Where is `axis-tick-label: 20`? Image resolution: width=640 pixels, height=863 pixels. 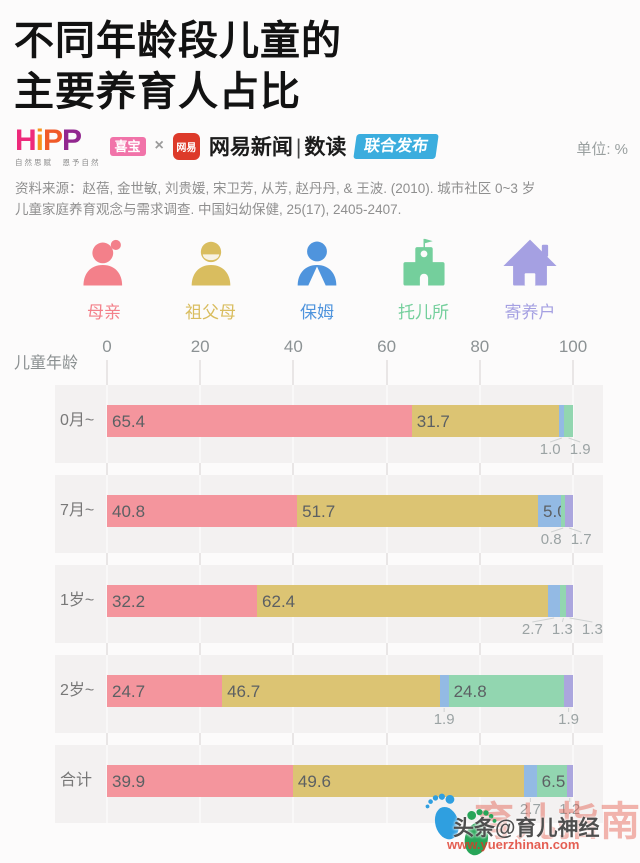
axis-tick-label: 20 is located at coordinates (200, 346).